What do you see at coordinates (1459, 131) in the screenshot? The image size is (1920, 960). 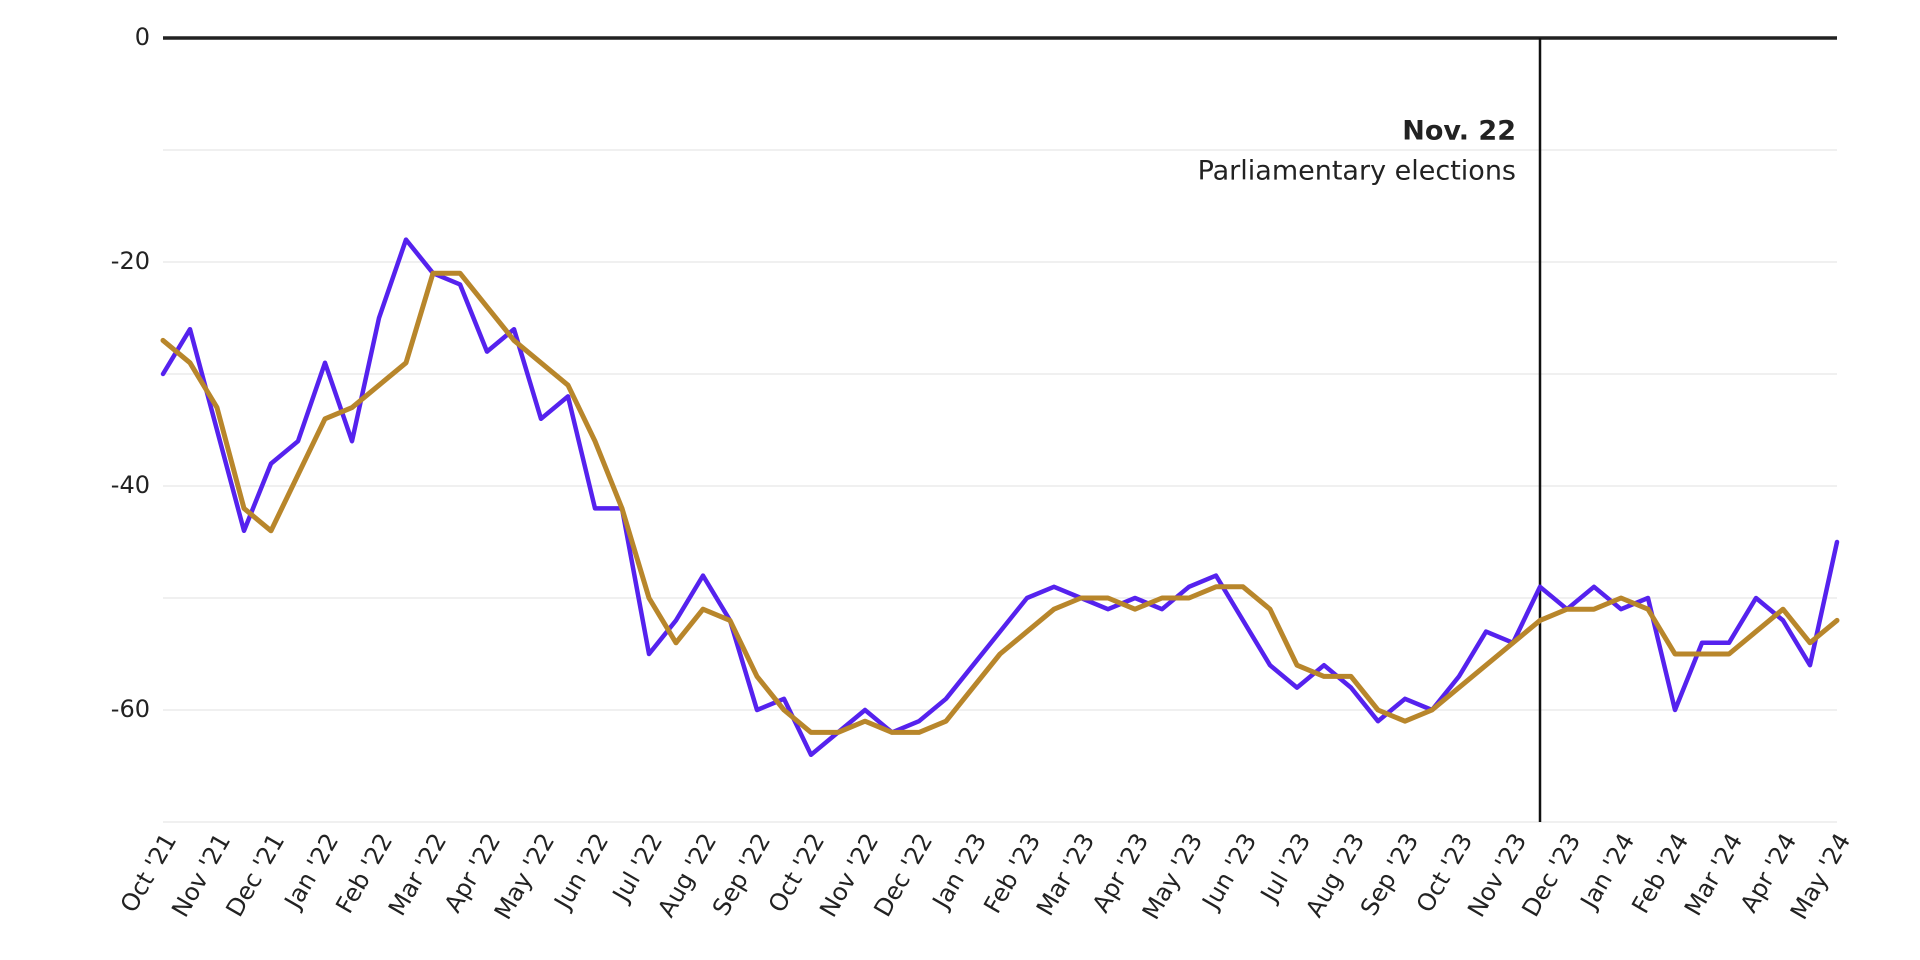 I see `annotation-title: Nov. 22` at bounding box center [1459, 131].